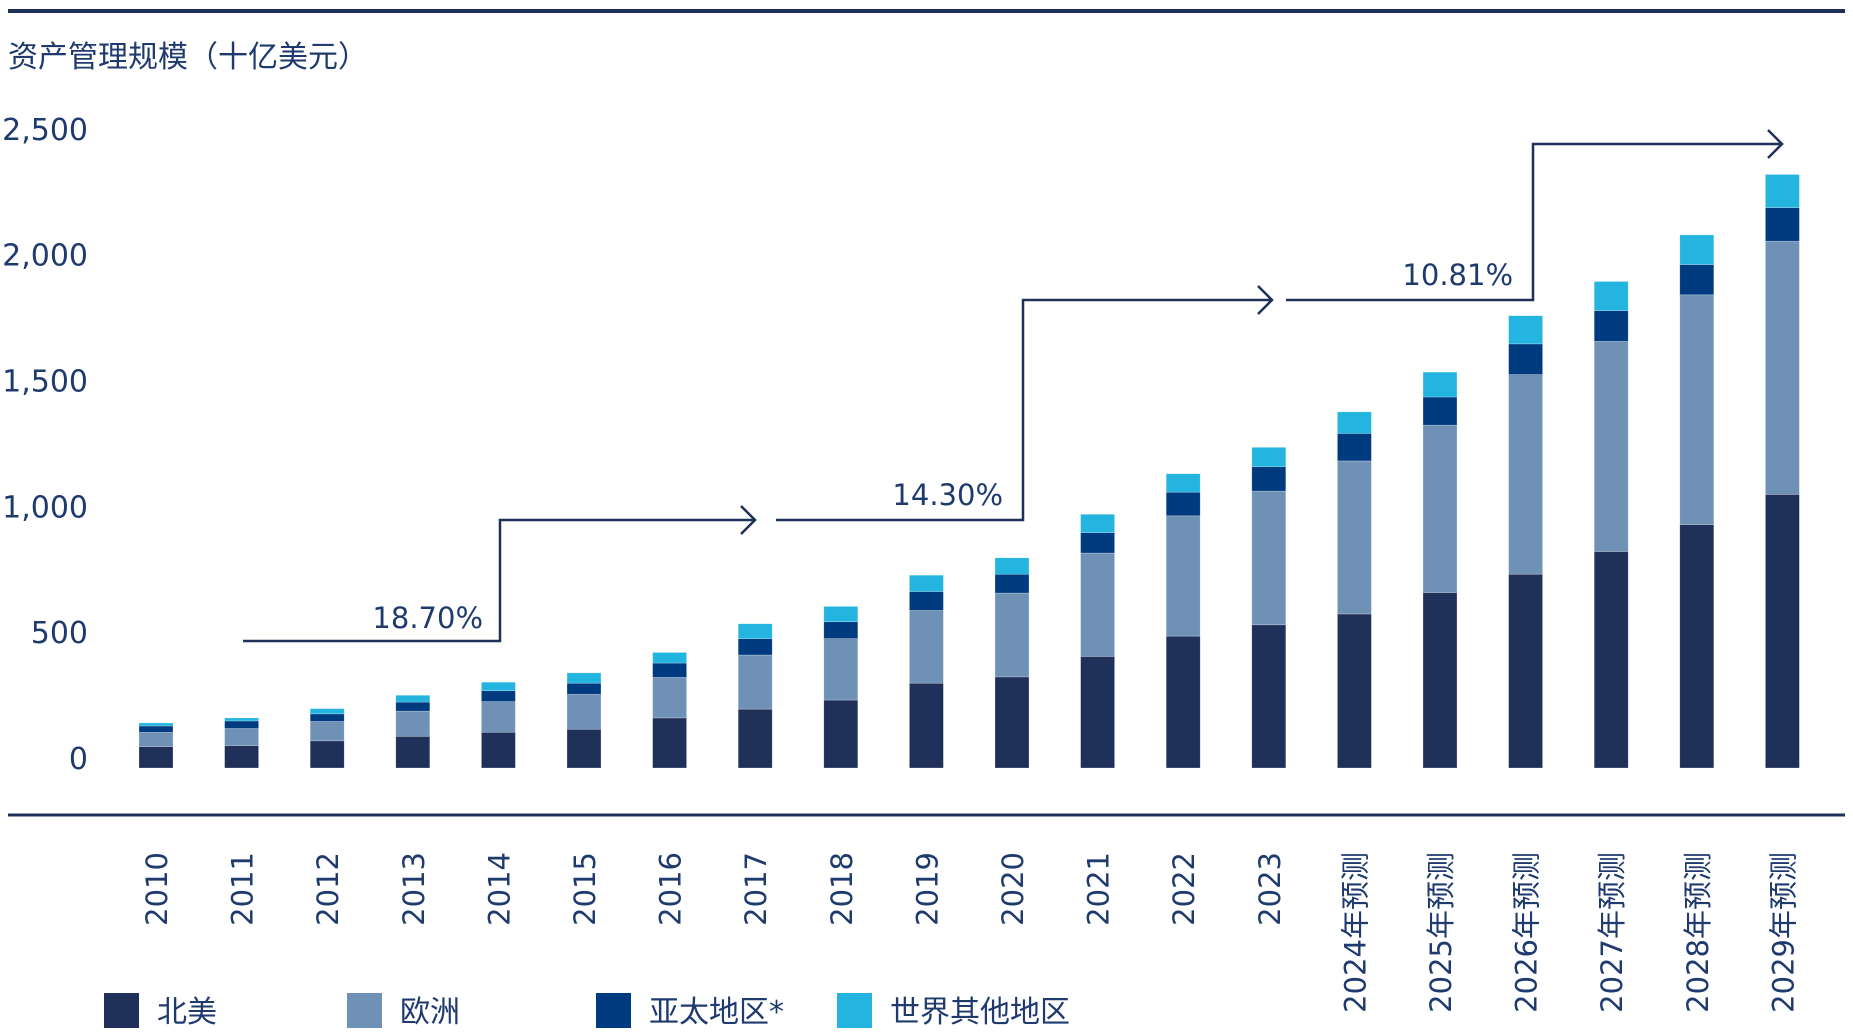  Describe the element at coordinates (427, 618) in the screenshot. I see `cagr-label: 18.70%` at that location.